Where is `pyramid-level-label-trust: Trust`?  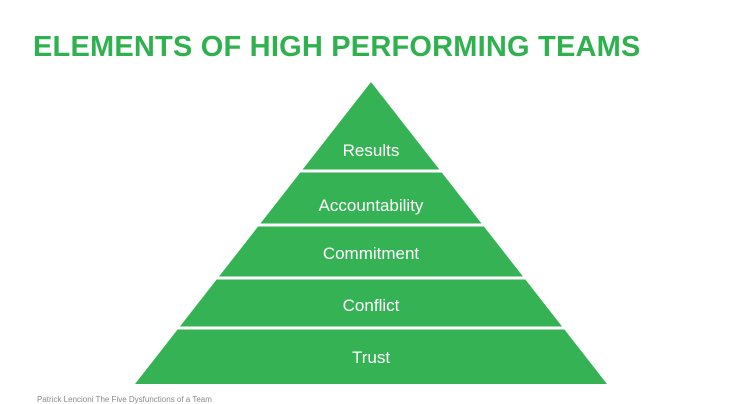 pyramid-level-label-trust: Trust is located at coordinates (371, 357).